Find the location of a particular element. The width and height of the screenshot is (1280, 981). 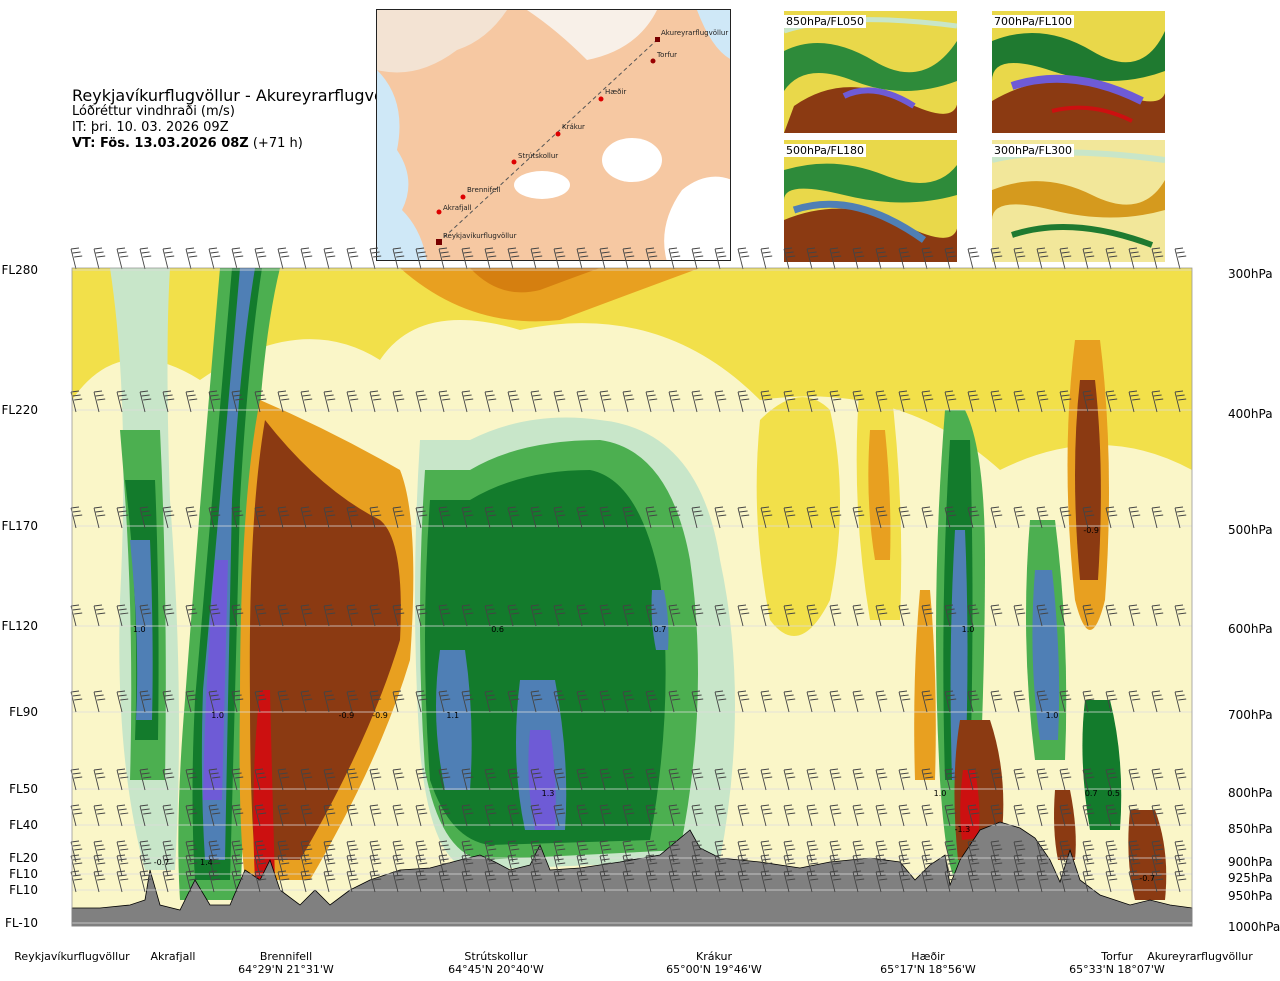

value-label: 0.7 is located at coordinates (1091, 793).